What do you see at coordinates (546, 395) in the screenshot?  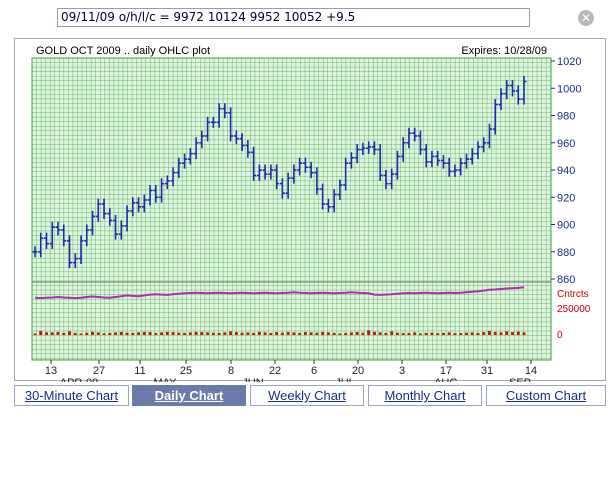 I see `tab-custom-chart: Custom Chart` at bounding box center [546, 395].